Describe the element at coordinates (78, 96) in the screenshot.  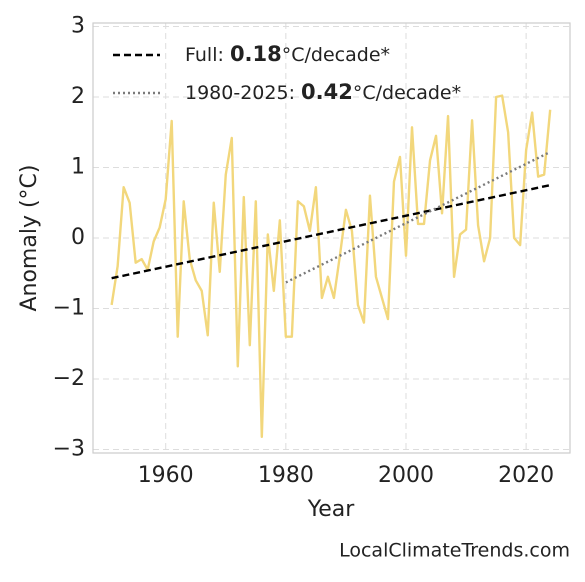
I see `y-tick-label: 2` at that location.